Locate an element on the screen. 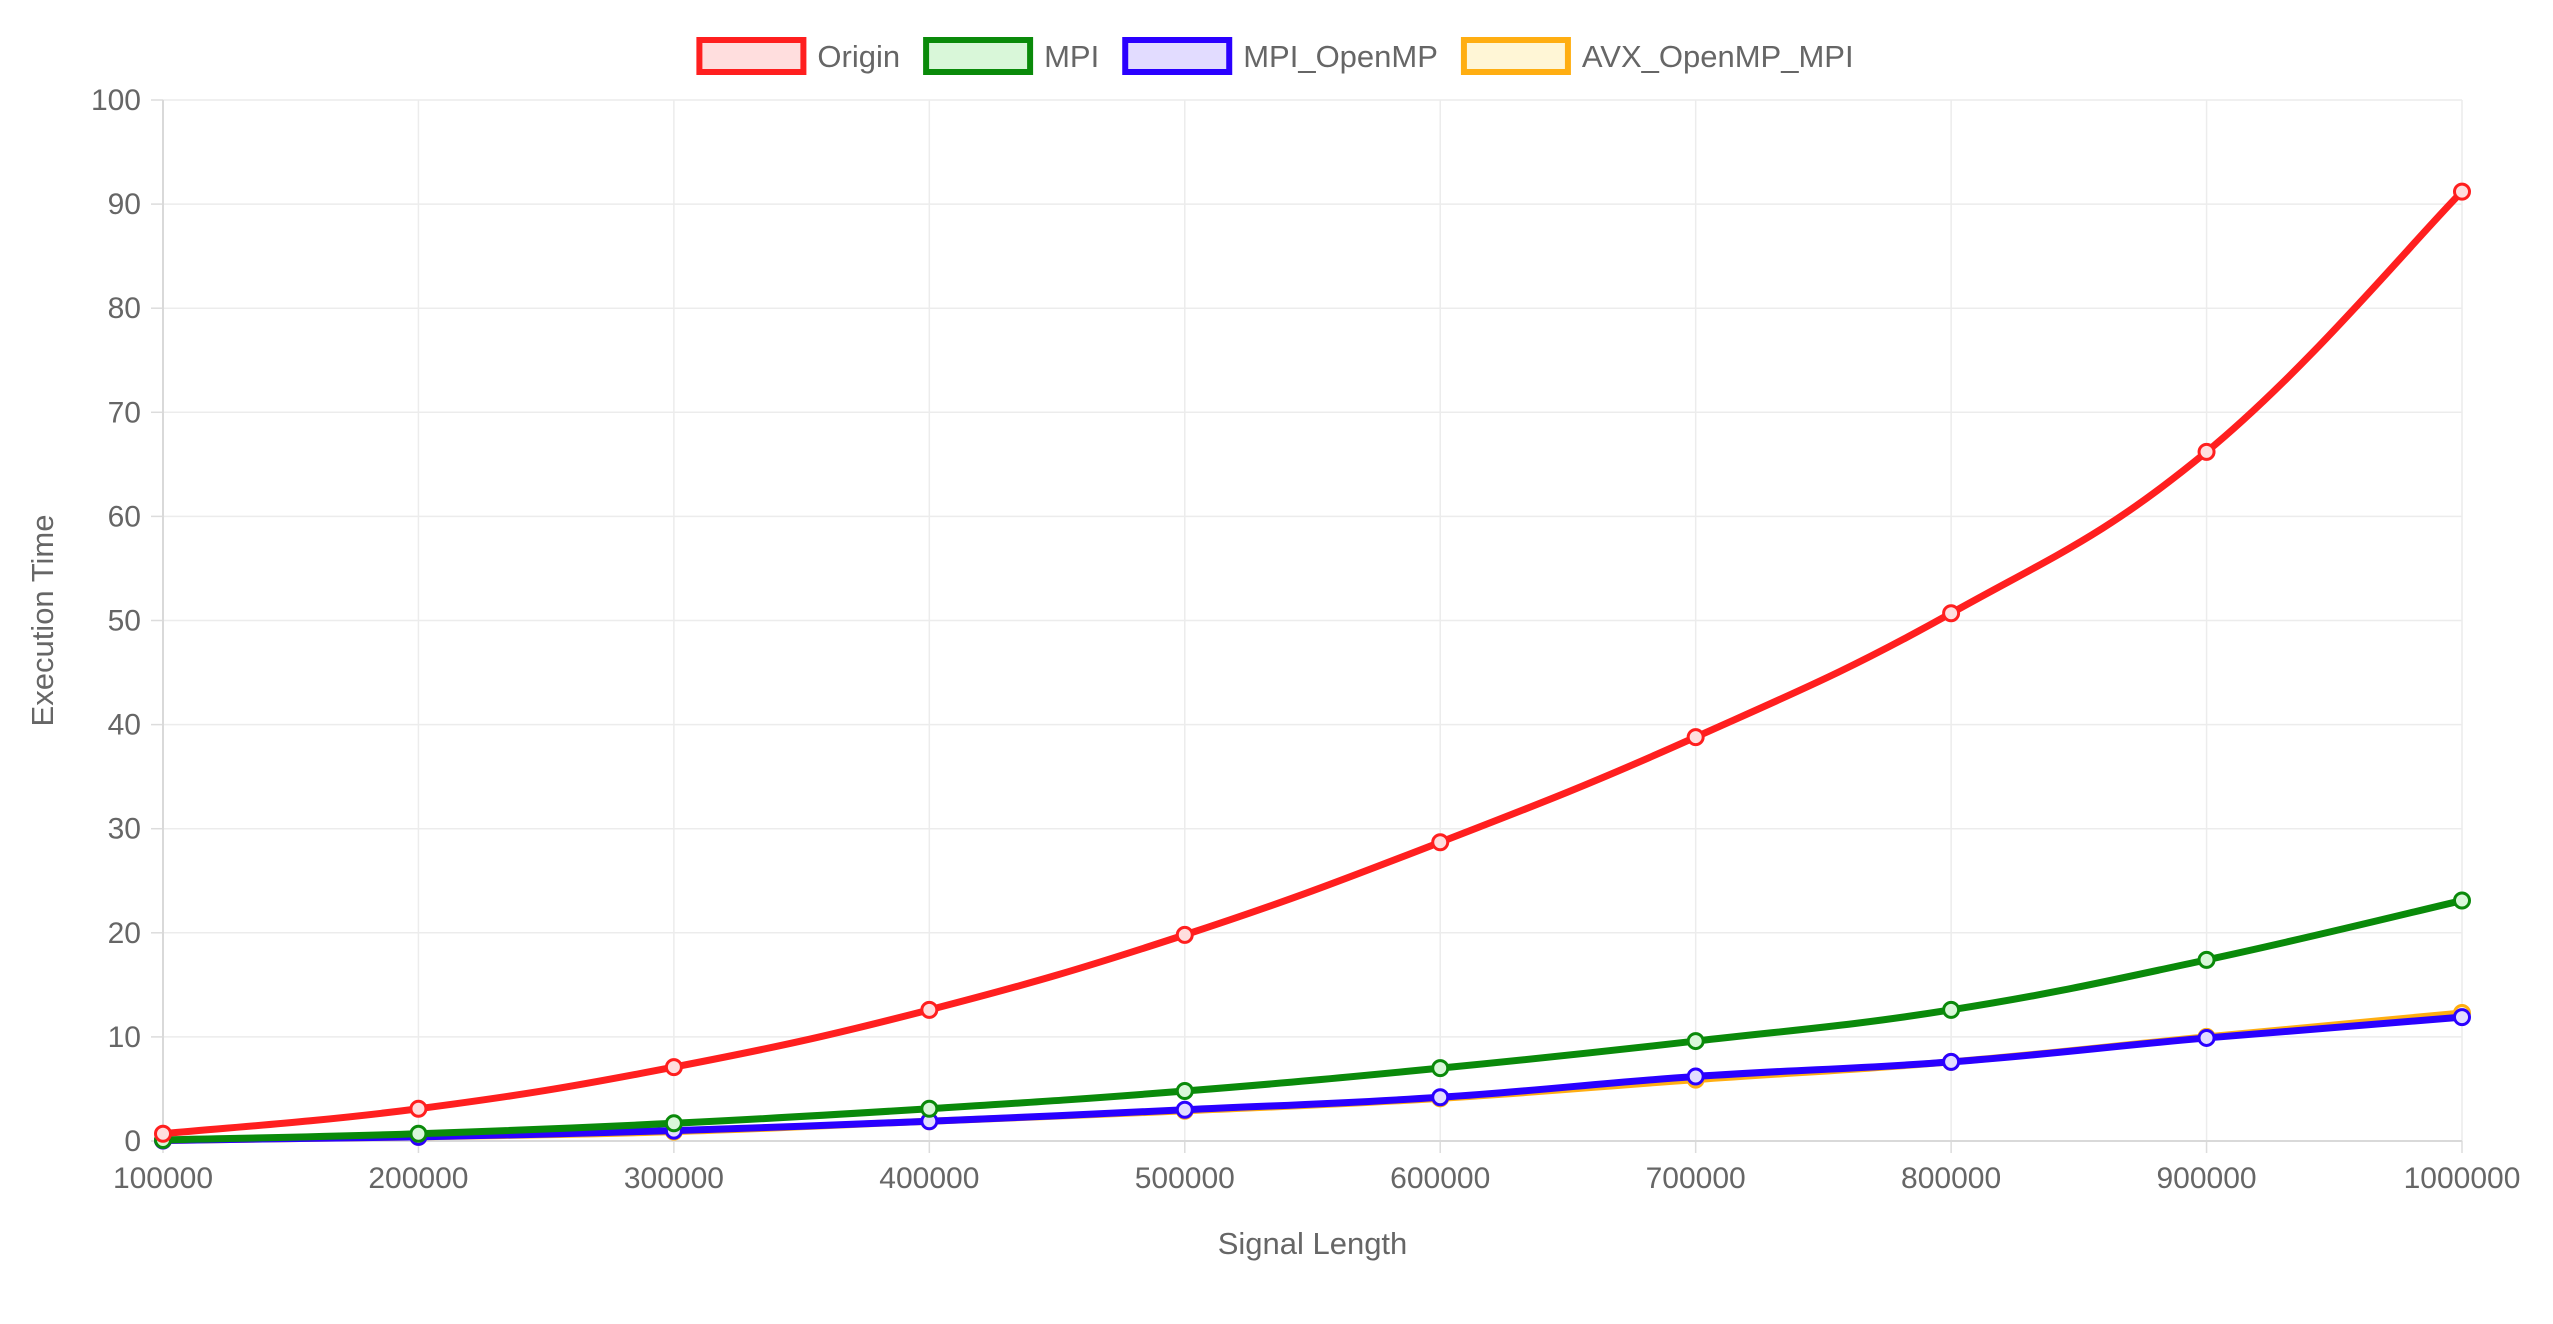 The width and height of the screenshot is (2553, 1324). y-tick-label: 0 is located at coordinates (132, 1141).